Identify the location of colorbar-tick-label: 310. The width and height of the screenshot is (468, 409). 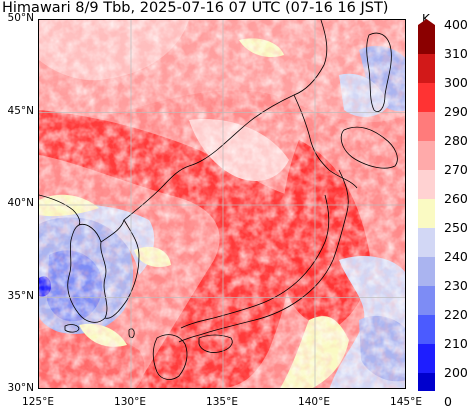
(456, 53).